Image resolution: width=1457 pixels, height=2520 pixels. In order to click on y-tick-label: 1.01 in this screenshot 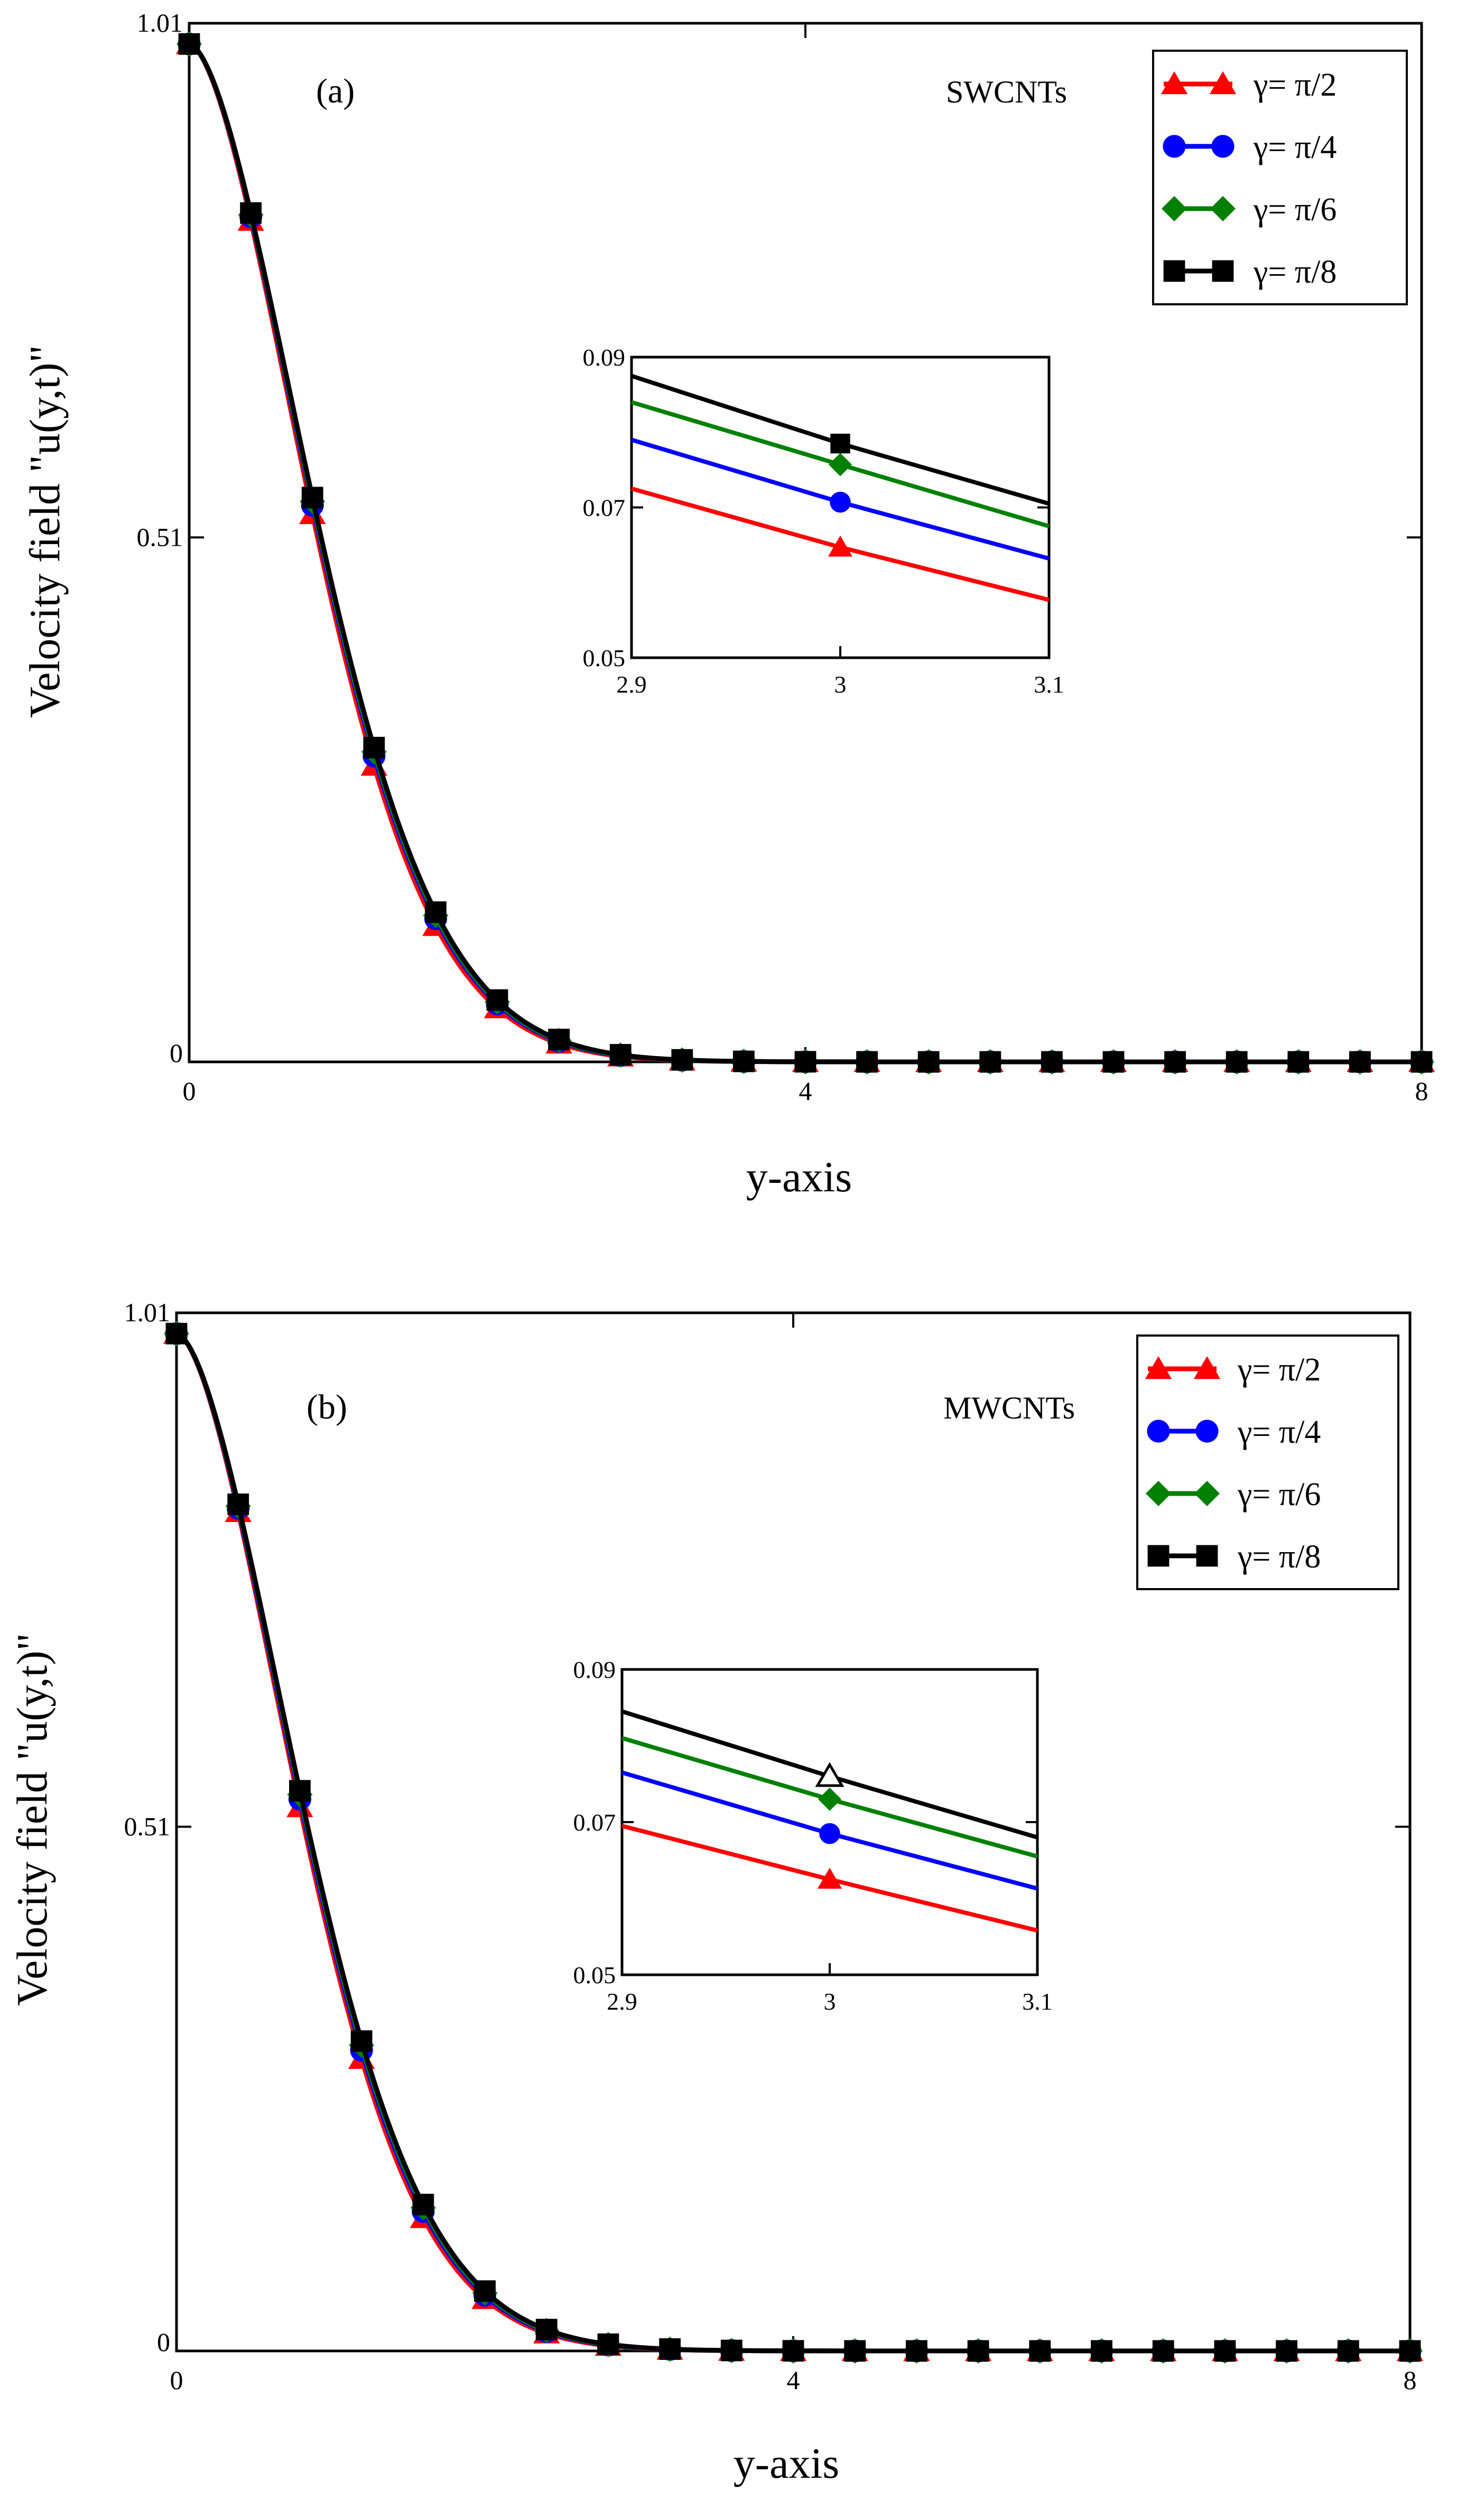, I will do `click(160, 23)`.